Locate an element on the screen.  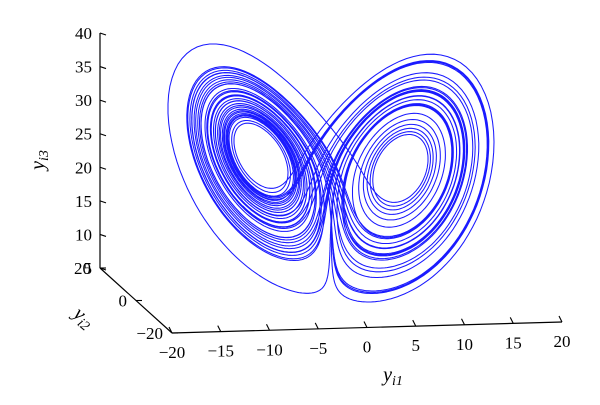
z-tick-label: 35 is located at coordinates (83, 67).